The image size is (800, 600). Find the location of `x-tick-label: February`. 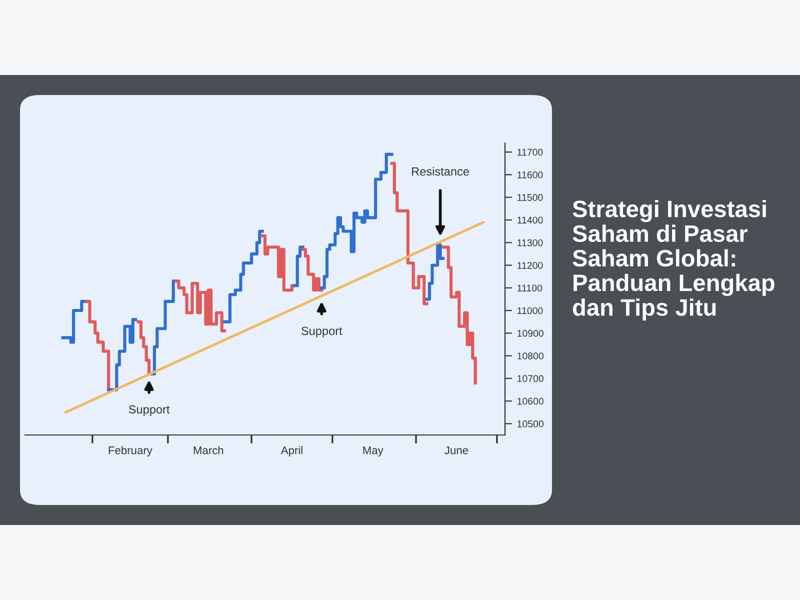

x-tick-label: February is located at coordinates (130, 451).